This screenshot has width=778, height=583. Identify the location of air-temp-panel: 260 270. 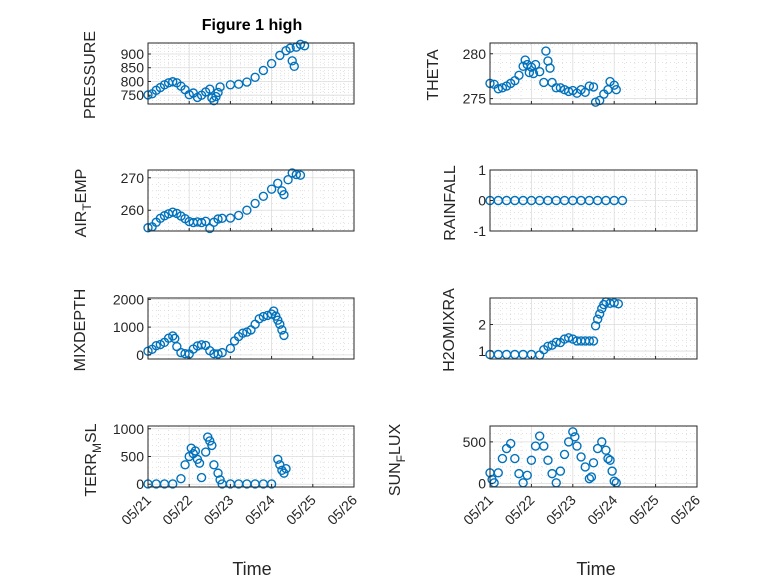
(238, 201).